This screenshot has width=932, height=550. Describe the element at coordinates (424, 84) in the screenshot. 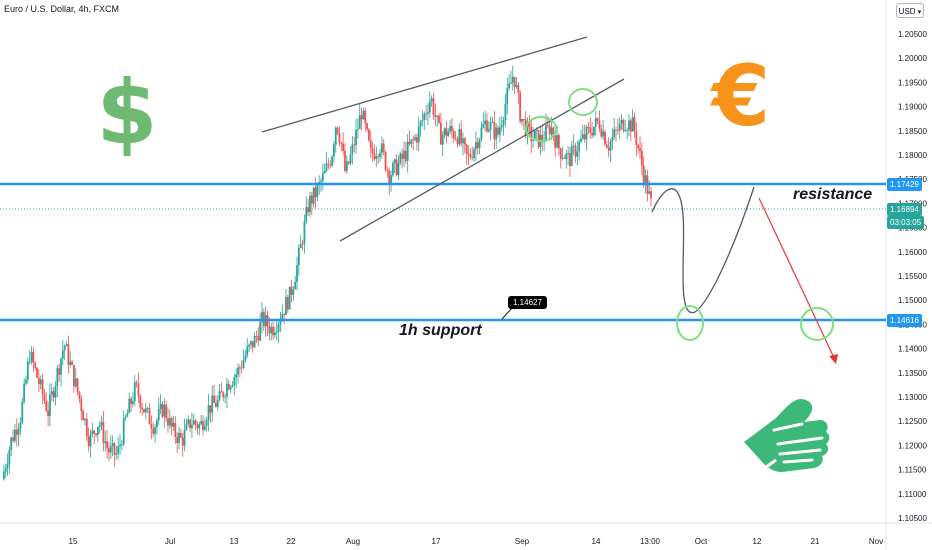

I see `upper-trend-line` at that location.